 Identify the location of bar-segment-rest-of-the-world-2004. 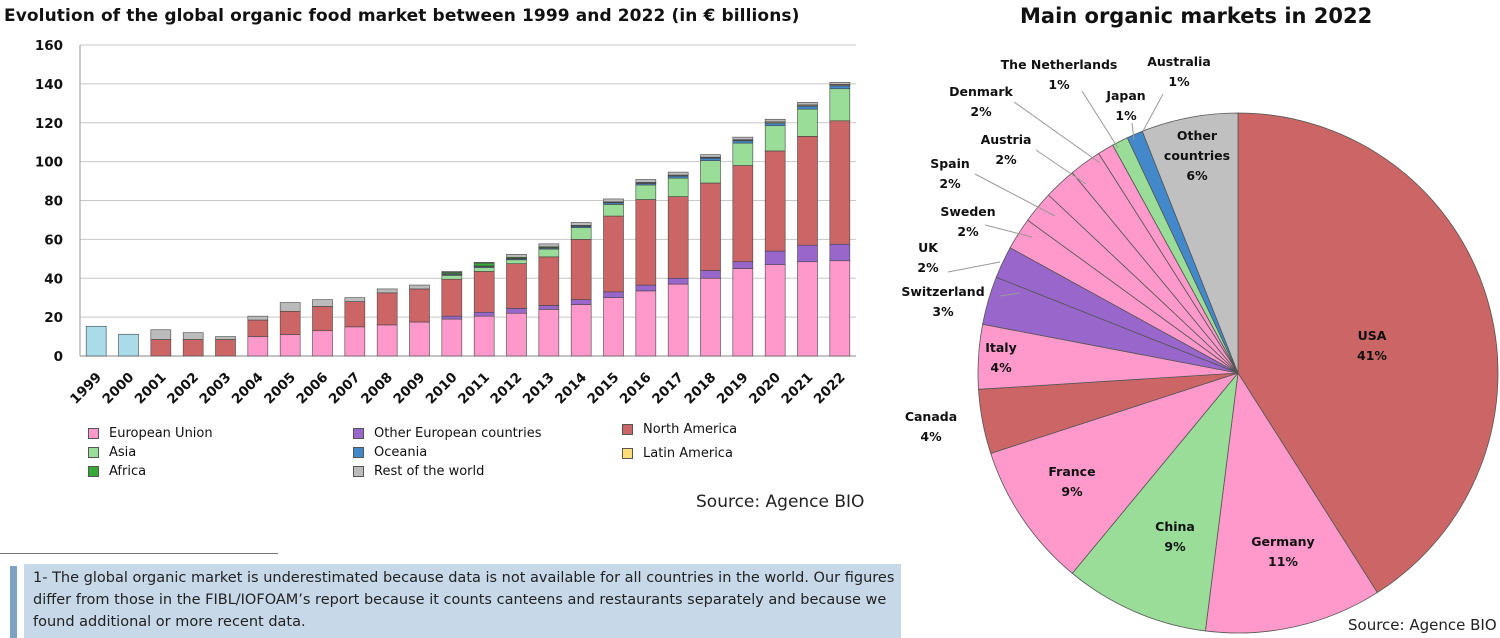
(258, 318).